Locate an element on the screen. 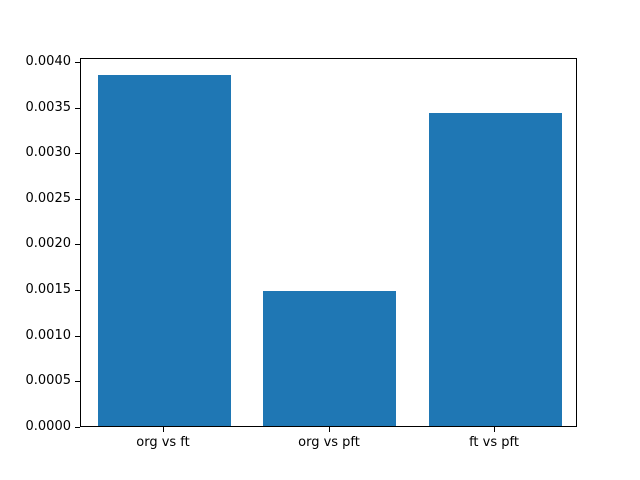 The width and height of the screenshot is (640, 480). x-tick-label: org vs pft is located at coordinates (329, 442).